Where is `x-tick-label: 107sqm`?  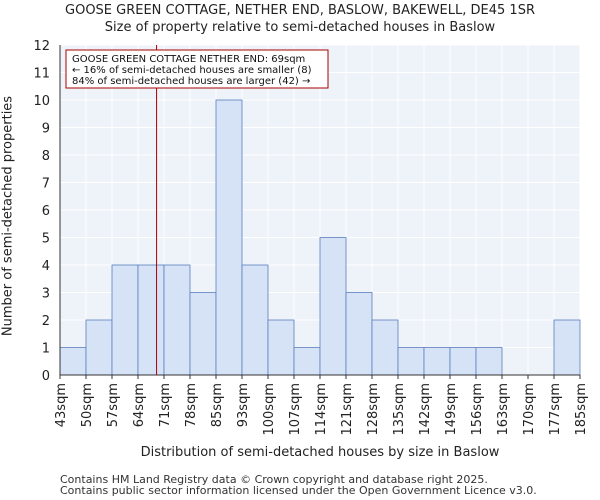
x-tick-label: 107sqm is located at coordinates (295, 409).